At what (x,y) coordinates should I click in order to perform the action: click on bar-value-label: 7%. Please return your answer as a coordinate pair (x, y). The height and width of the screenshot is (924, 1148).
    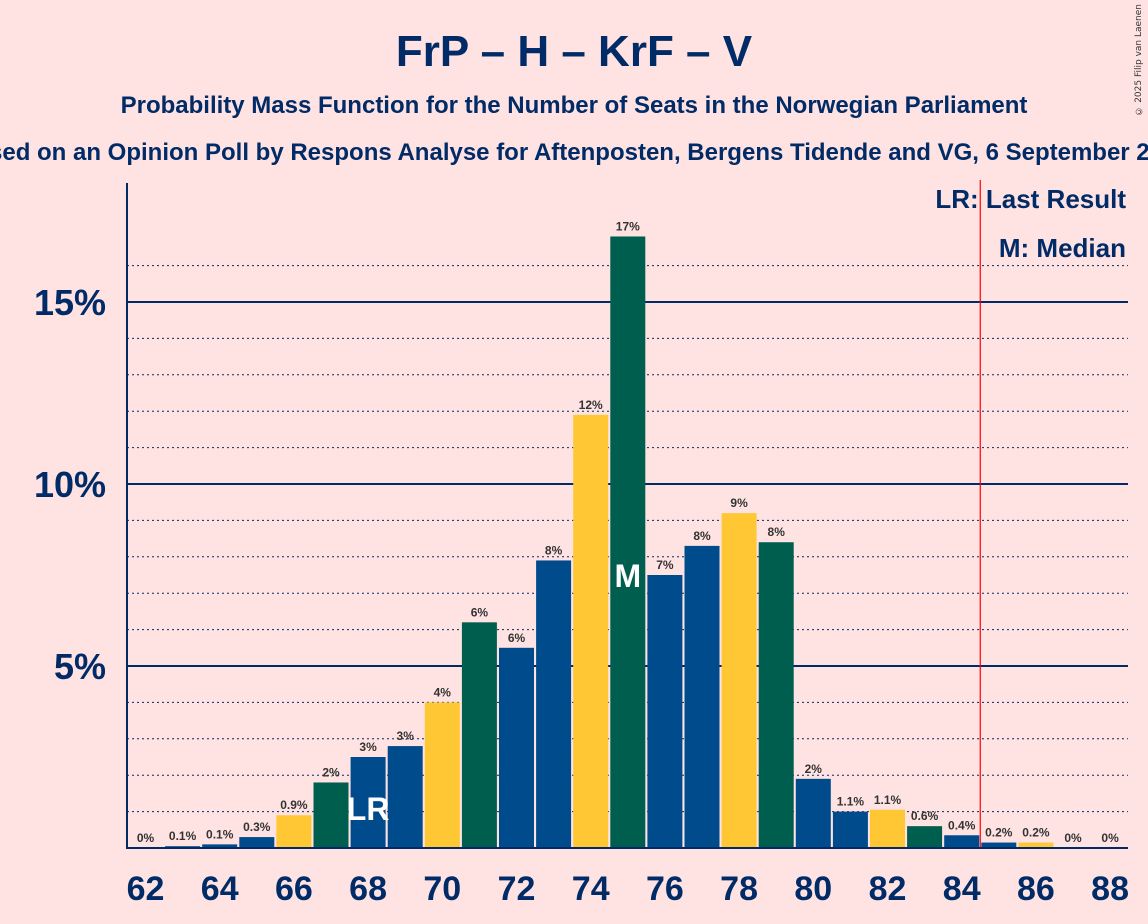
    Looking at the image, I should click on (665, 565).